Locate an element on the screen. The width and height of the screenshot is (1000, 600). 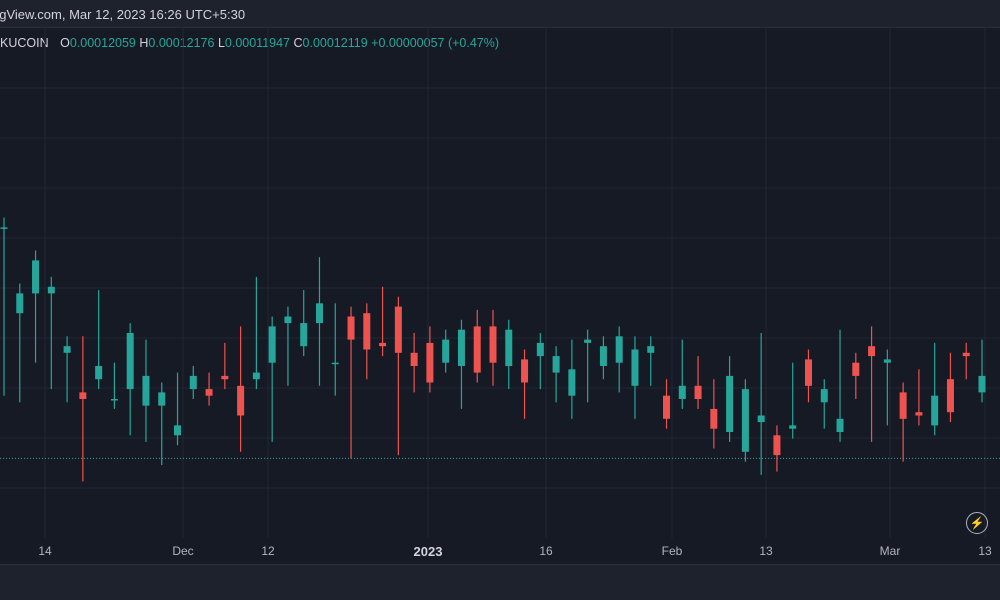
x-tick-label: 16 is located at coordinates (546, 551).